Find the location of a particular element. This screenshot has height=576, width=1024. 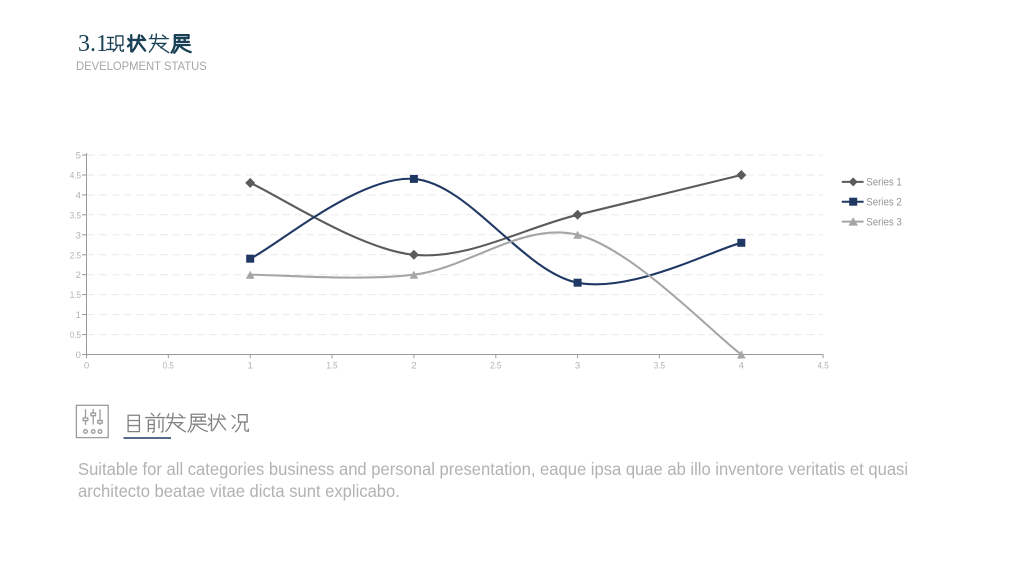

svg-text: Series 3 is located at coordinates (883, 223).